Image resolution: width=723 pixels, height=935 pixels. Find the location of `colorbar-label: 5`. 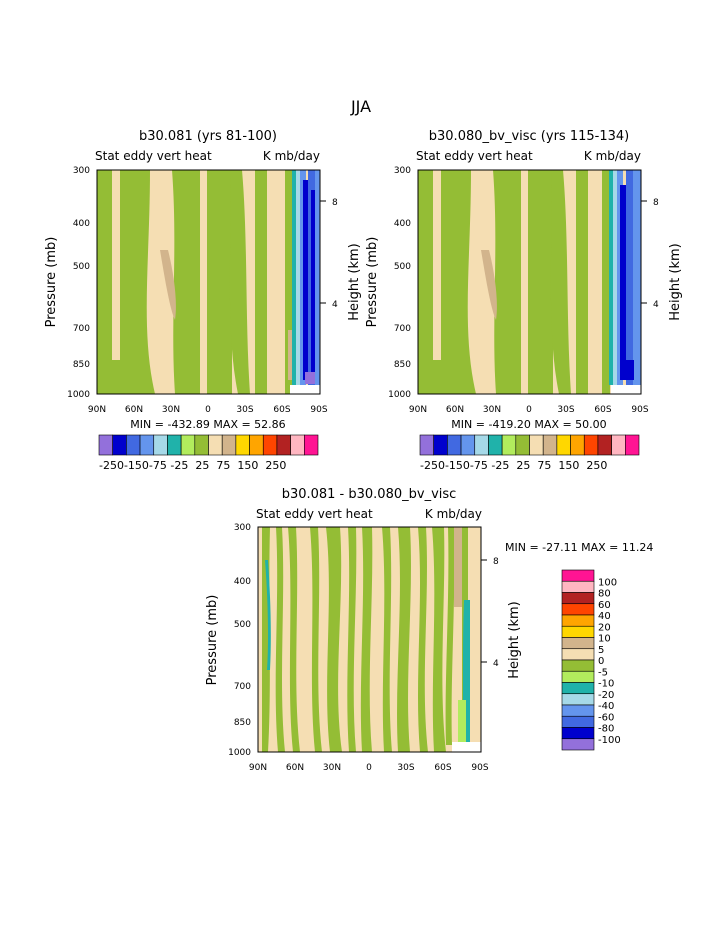

colorbar-label: 5 is located at coordinates (601, 650).